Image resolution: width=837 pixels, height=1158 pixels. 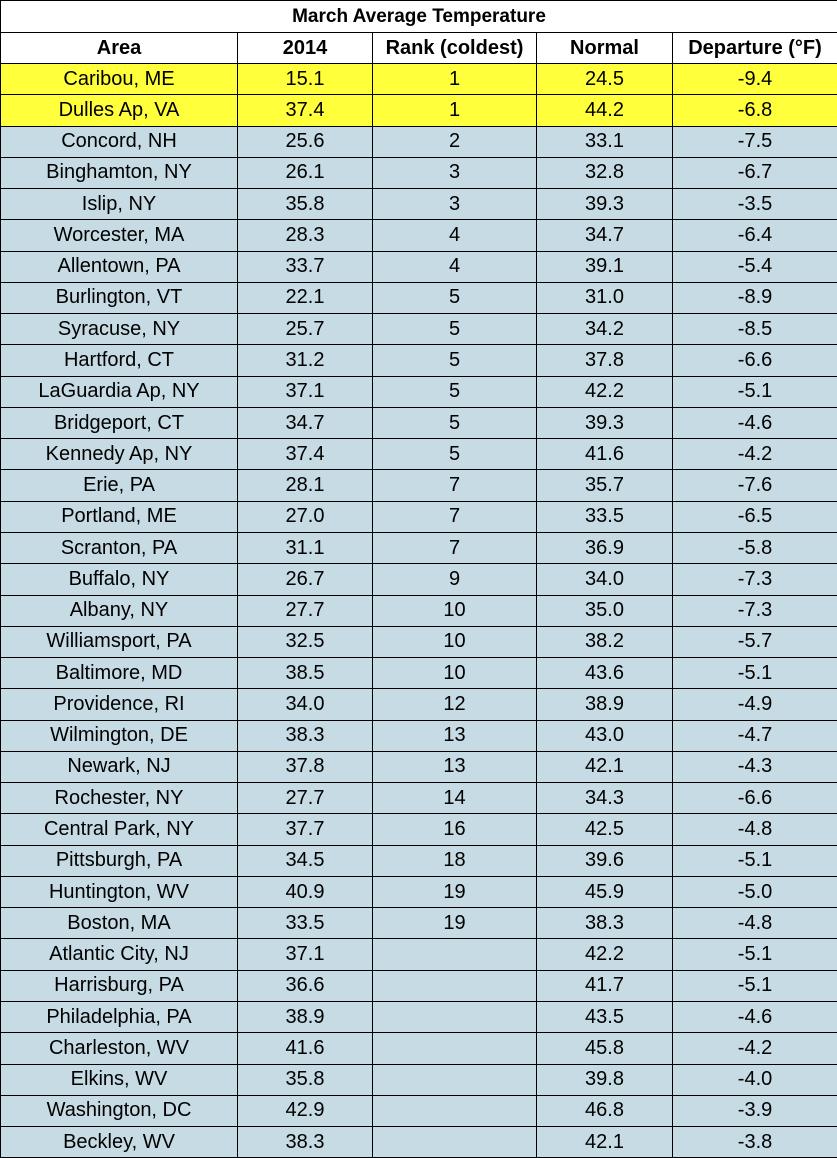 I want to click on table-cell: 19, so click(x=454, y=892).